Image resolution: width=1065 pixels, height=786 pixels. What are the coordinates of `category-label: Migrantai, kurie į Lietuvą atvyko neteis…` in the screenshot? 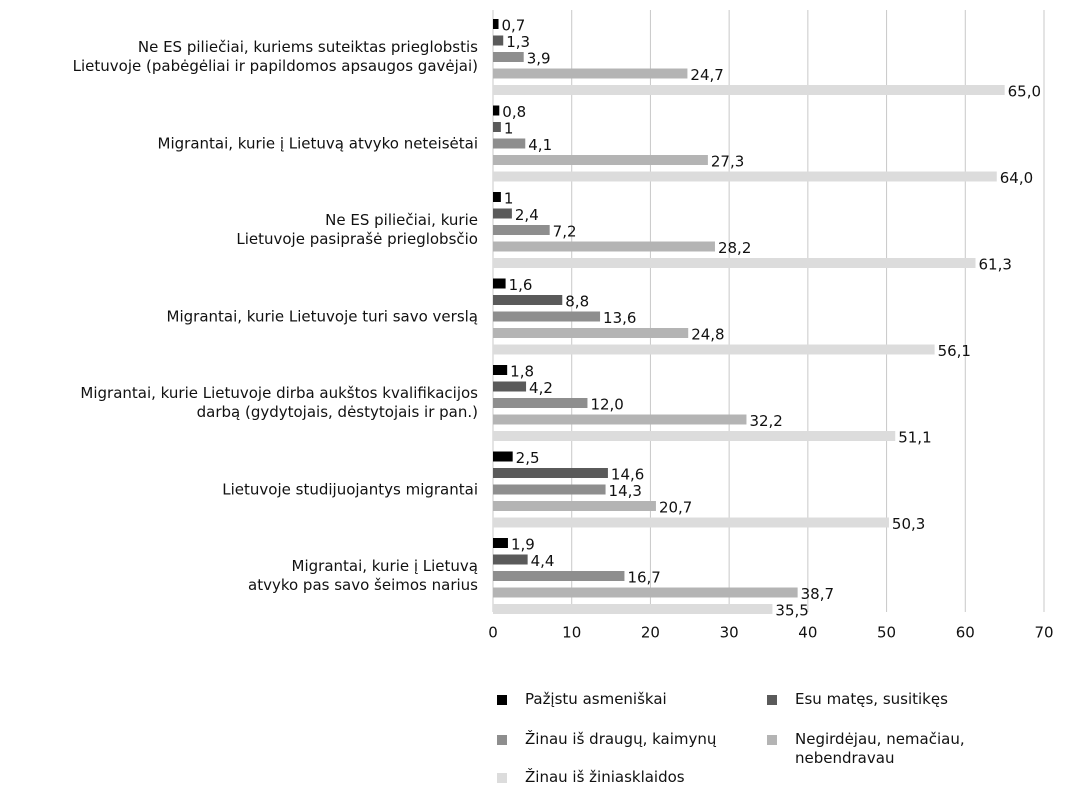 It's located at (317, 143).